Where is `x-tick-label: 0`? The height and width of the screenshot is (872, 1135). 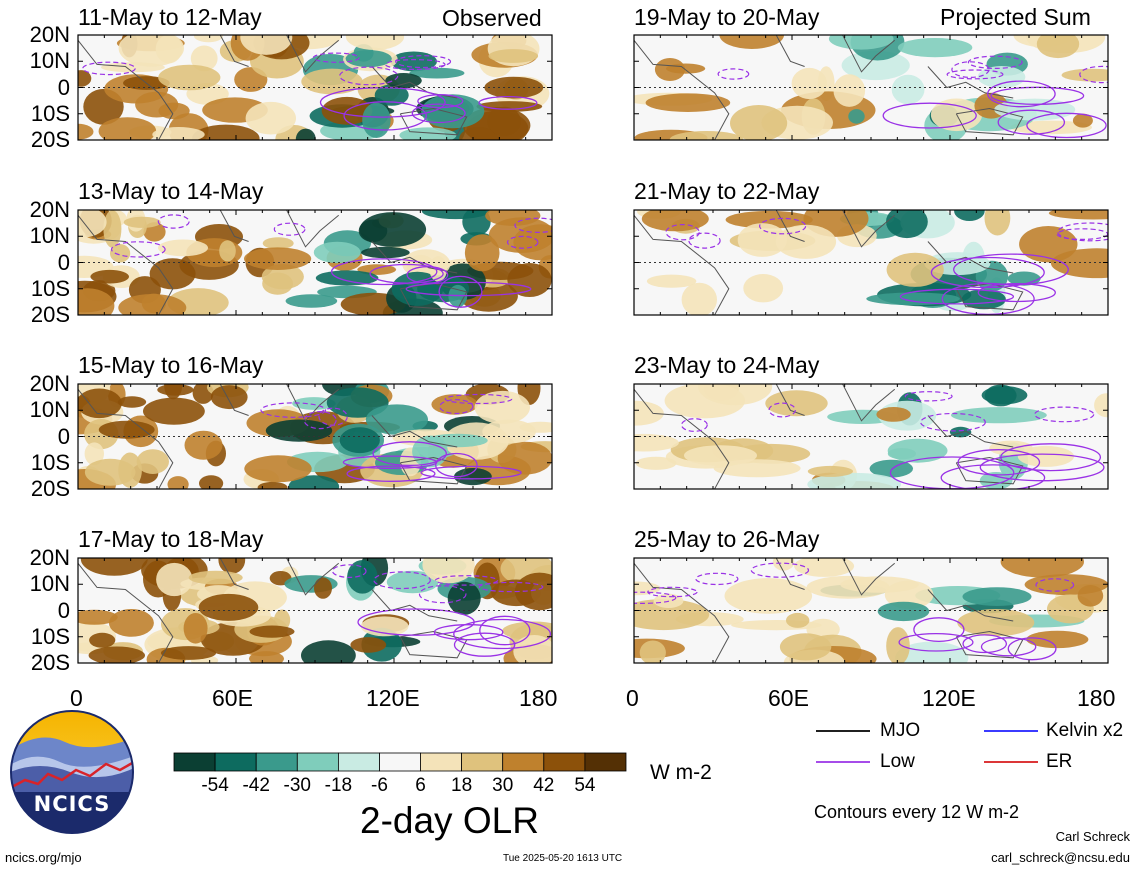
x-tick-label: 0 is located at coordinates (76, 698).